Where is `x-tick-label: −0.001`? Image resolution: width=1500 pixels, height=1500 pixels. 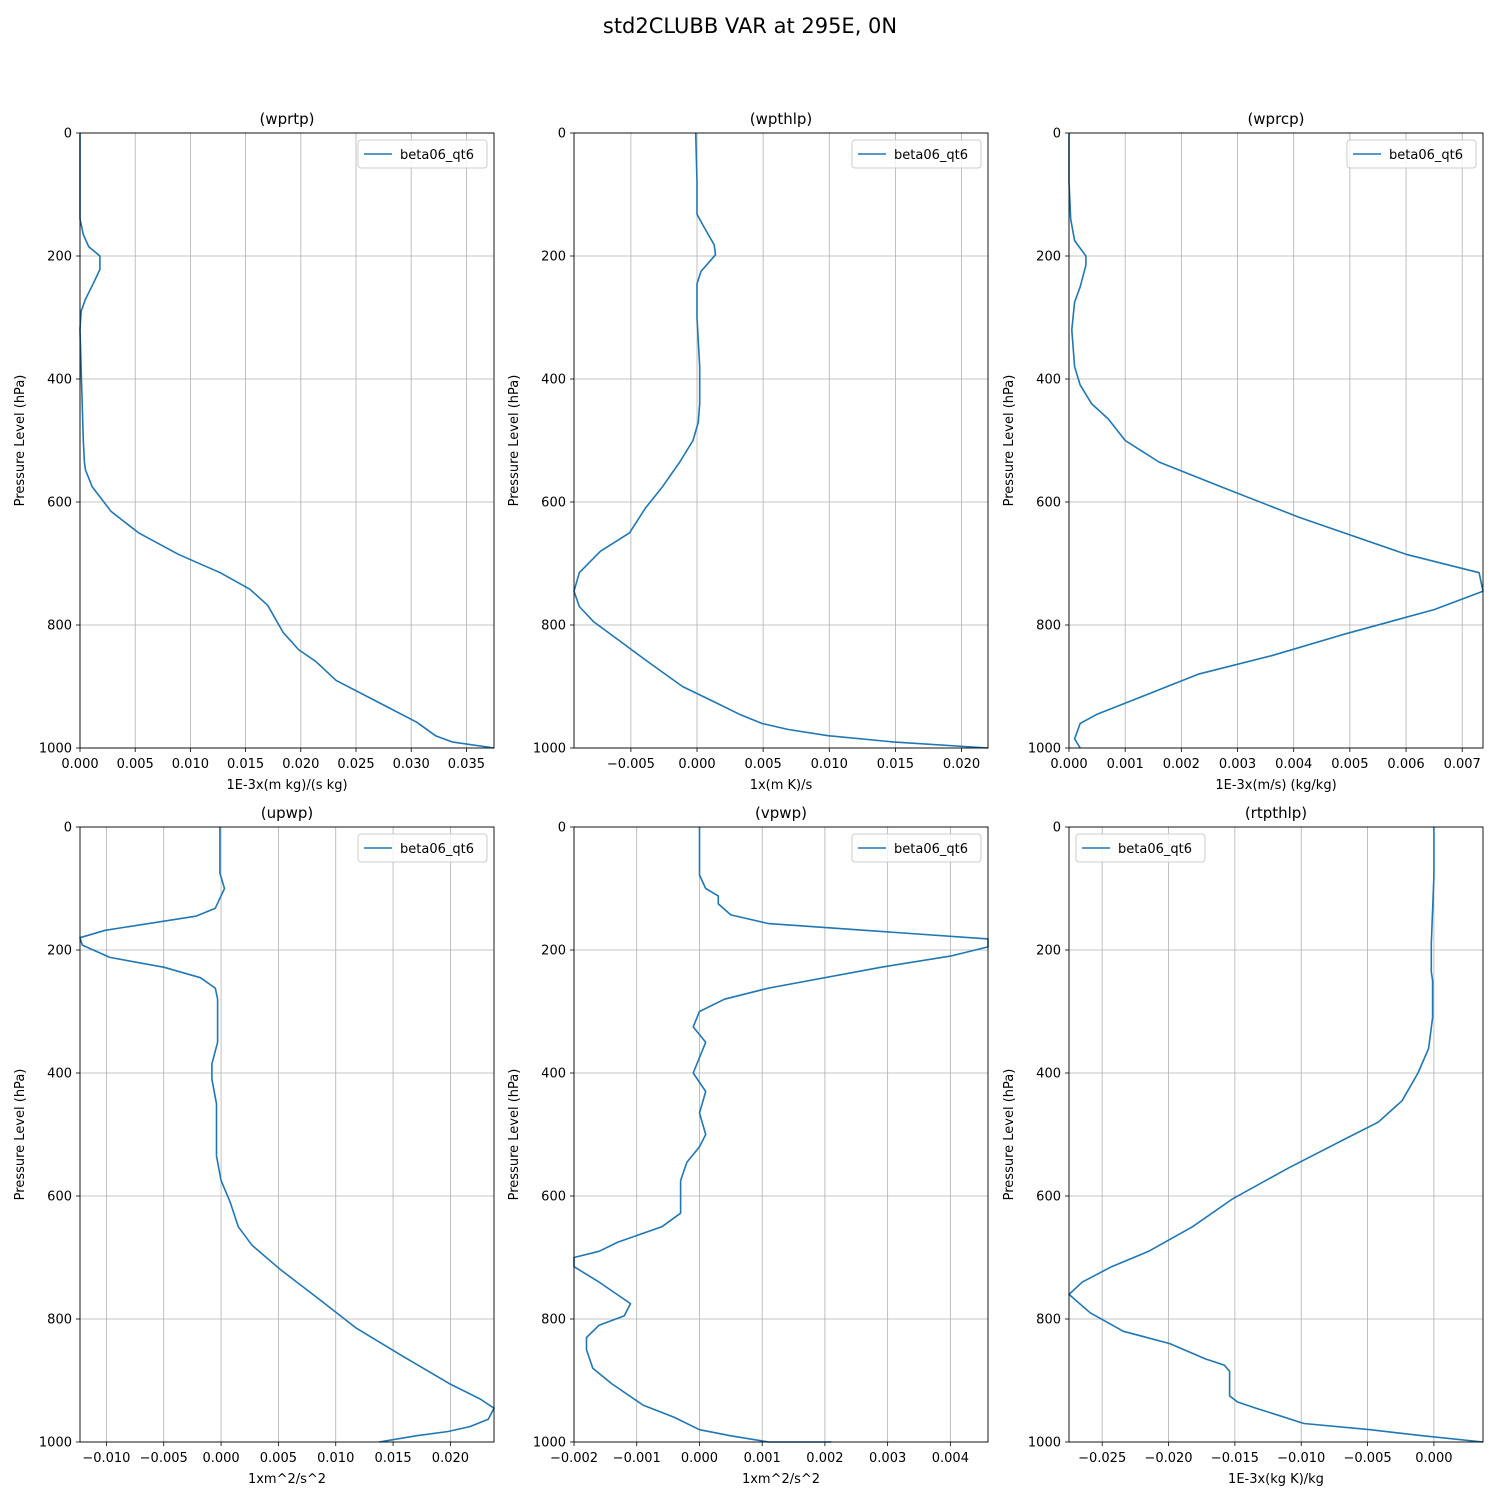
x-tick-label: −0.001 is located at coordinates (637, 1458).